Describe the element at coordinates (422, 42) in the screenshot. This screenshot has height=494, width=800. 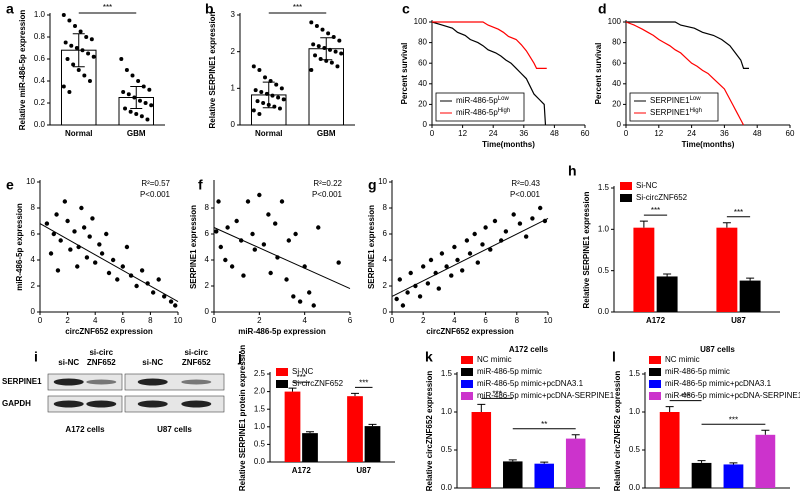
I see `y-tick-label: 80` at that location.